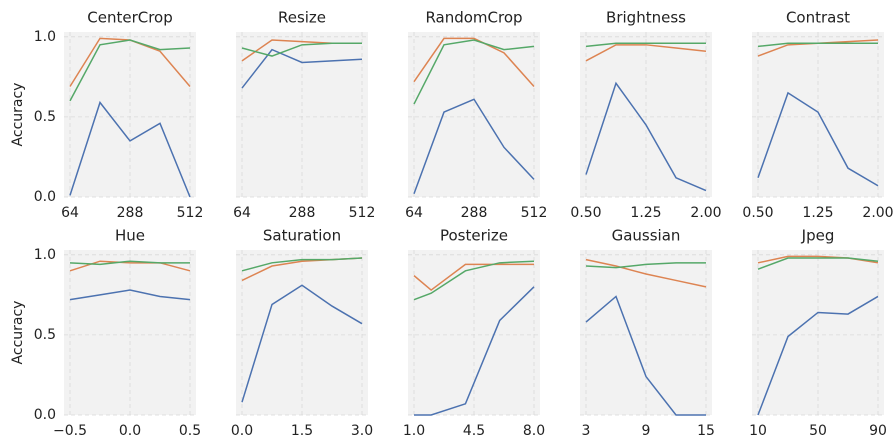  I want to click on x-tick-label: 1.5, so click(302, 431).